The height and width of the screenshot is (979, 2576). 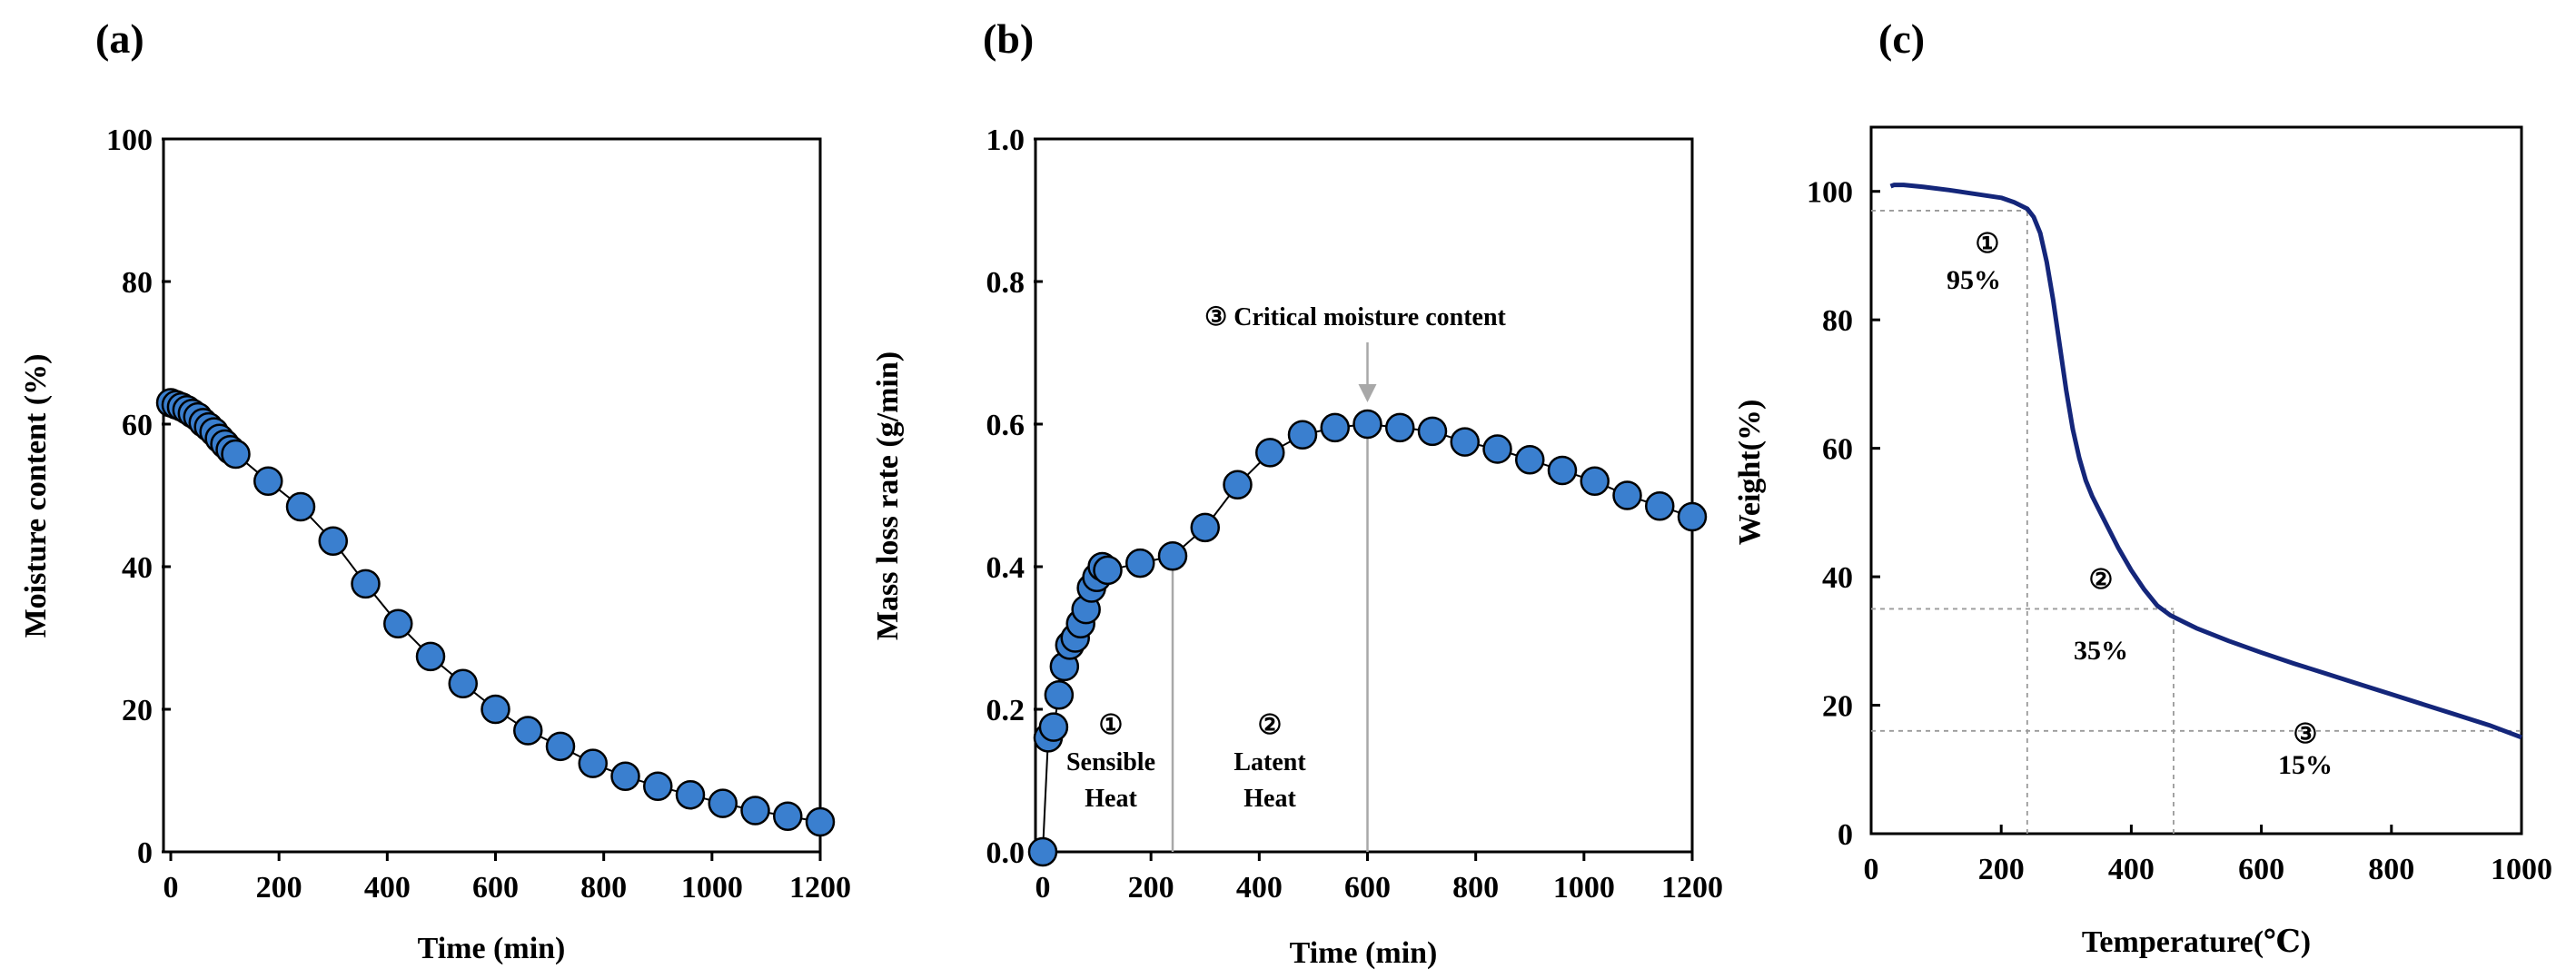 I want to click on panel-c-ylabel: Weight(%), so click(x=1750, y=473).